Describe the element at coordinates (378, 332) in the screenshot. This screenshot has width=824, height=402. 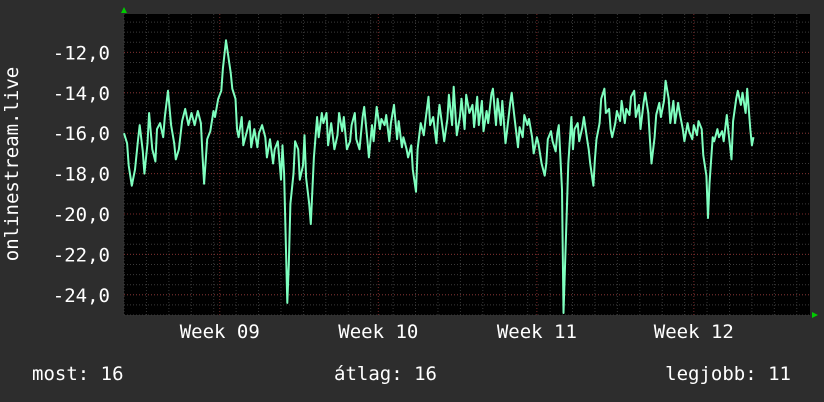
I see `x-tick-label: Week 10` at that location.